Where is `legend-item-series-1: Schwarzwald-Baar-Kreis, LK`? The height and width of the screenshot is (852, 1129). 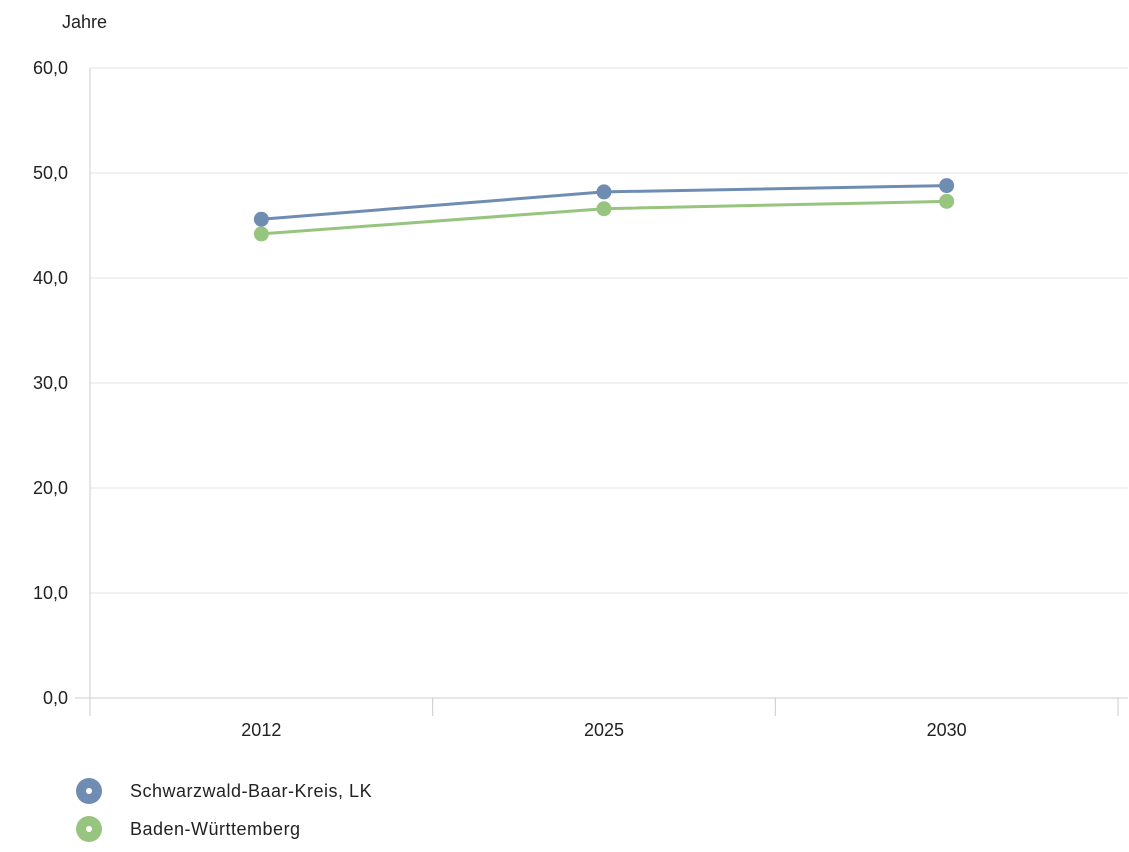 legend-item-series-1: Schwarzwald-Baar-Kreis, LK is located at coordinates (224, 791).